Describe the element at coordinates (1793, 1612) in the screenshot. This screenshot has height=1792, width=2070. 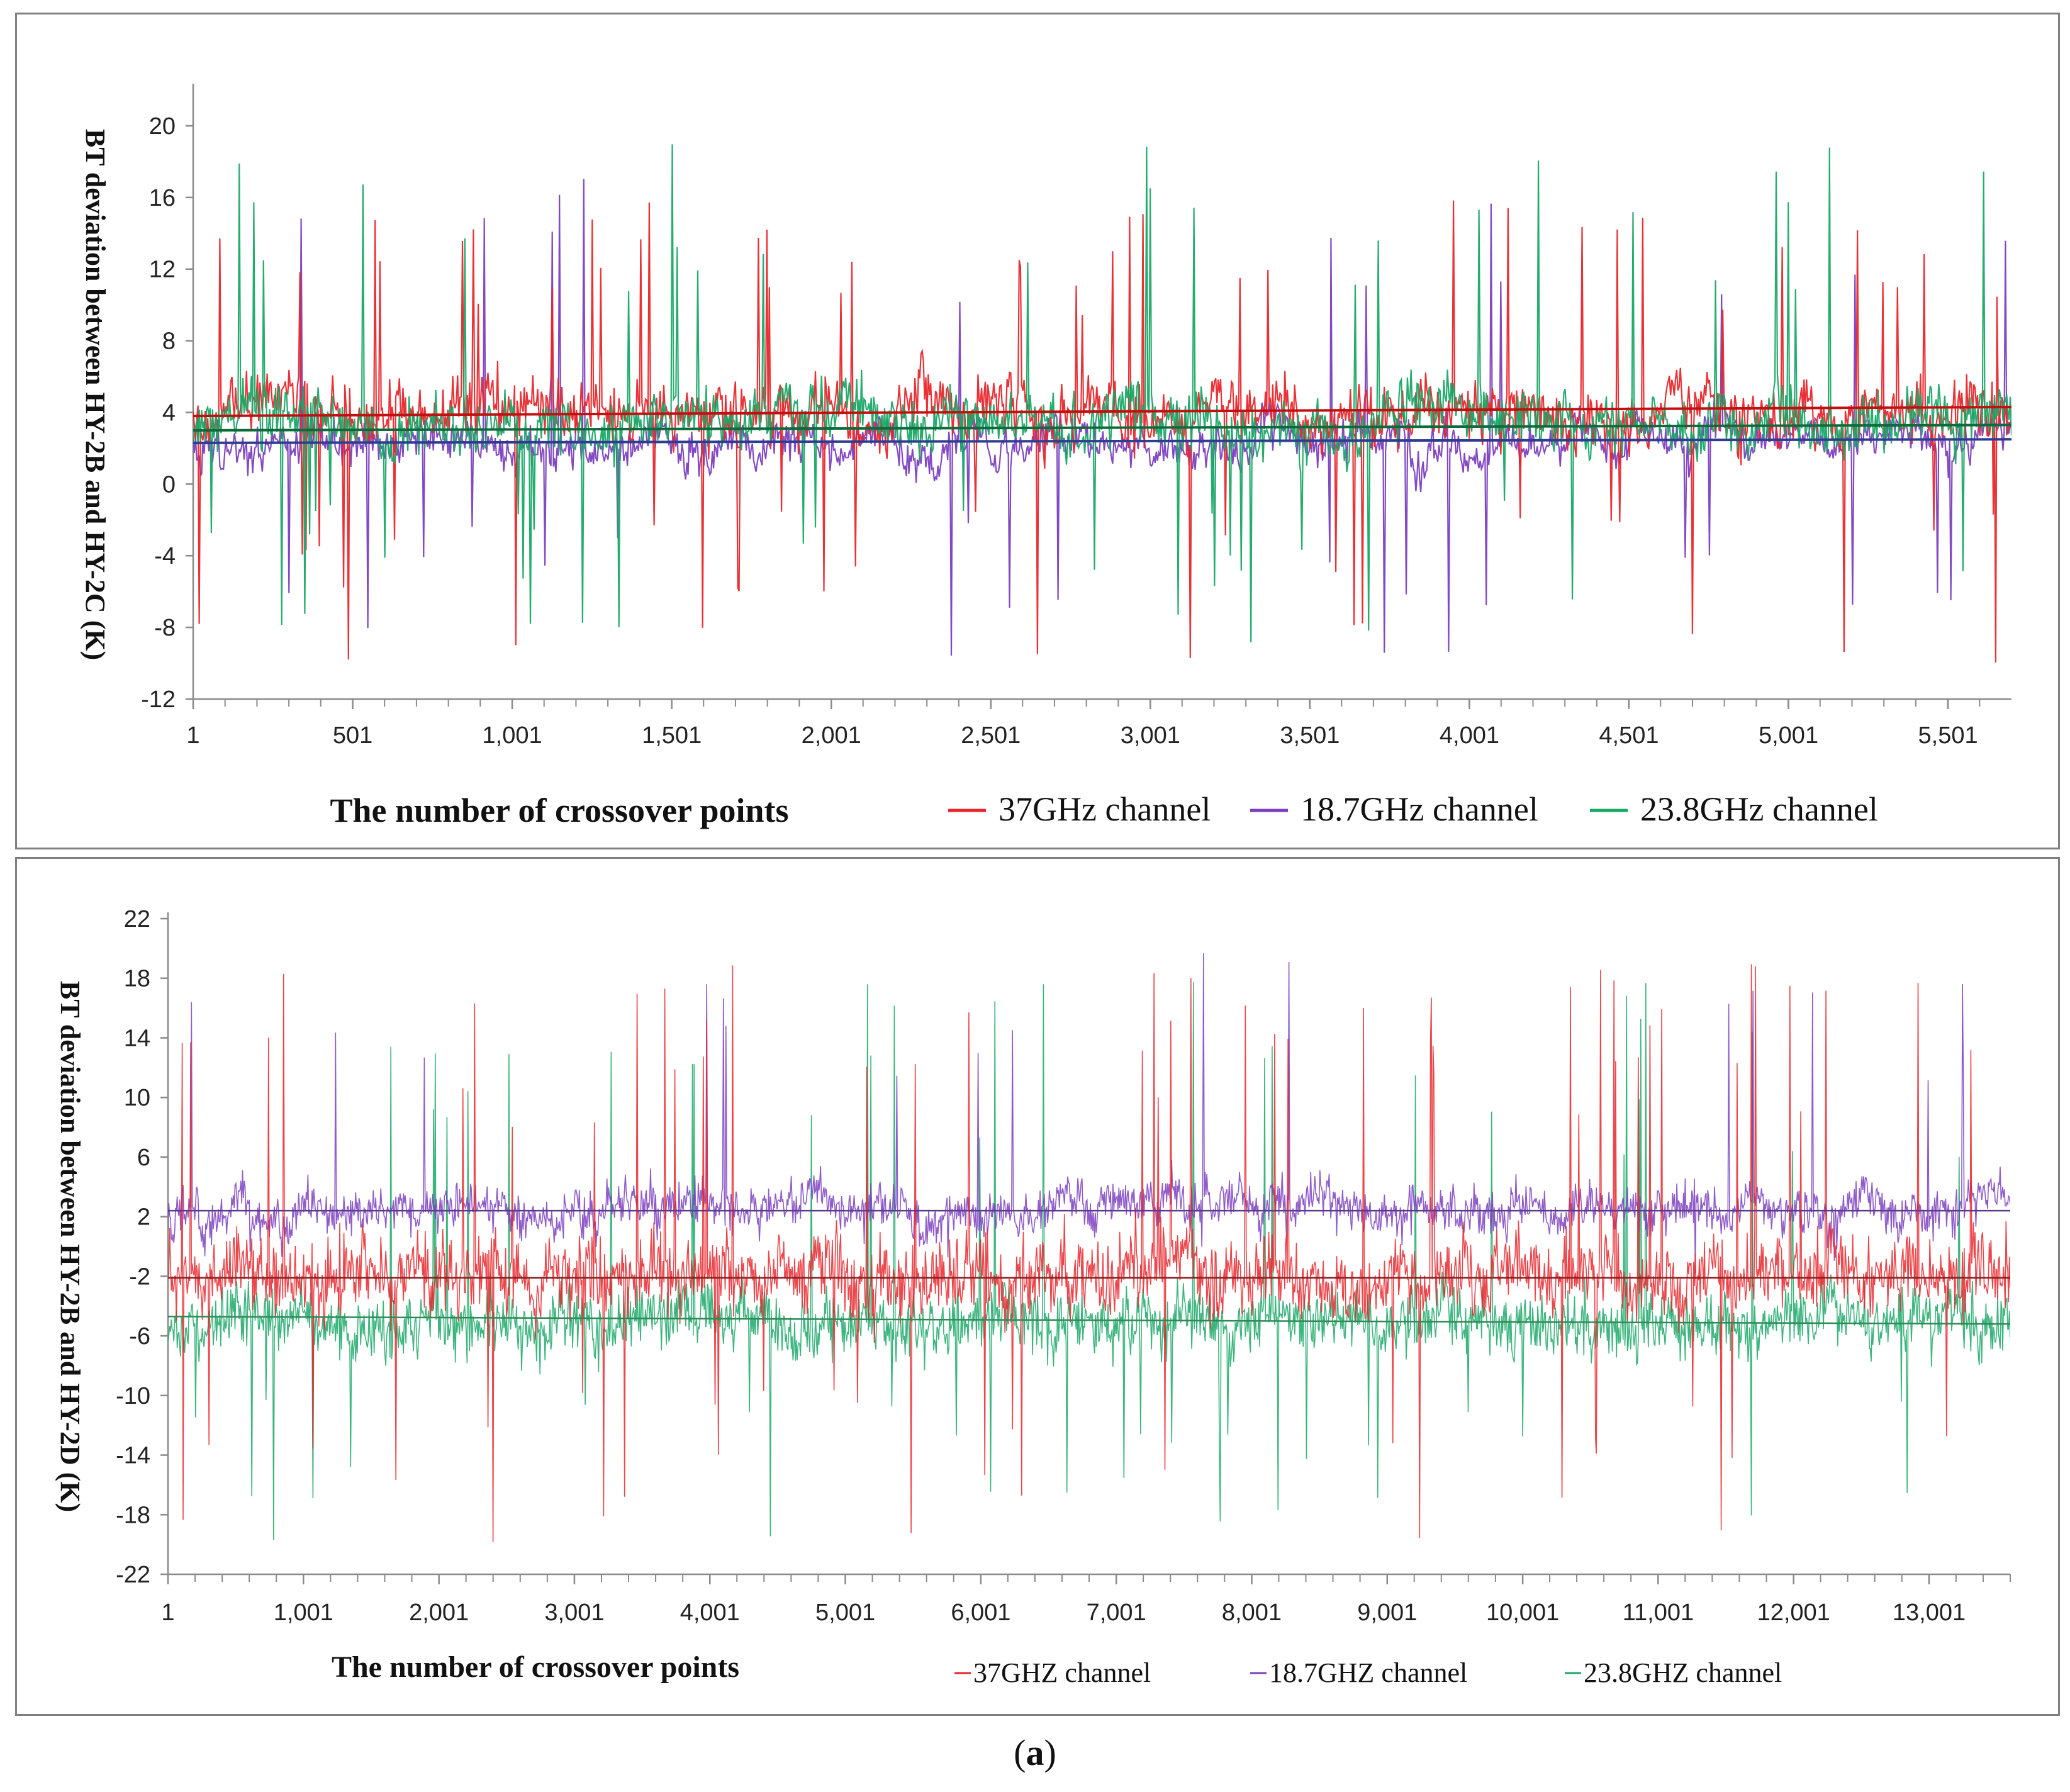
I see `x-tick-label: 12,001` at that location.